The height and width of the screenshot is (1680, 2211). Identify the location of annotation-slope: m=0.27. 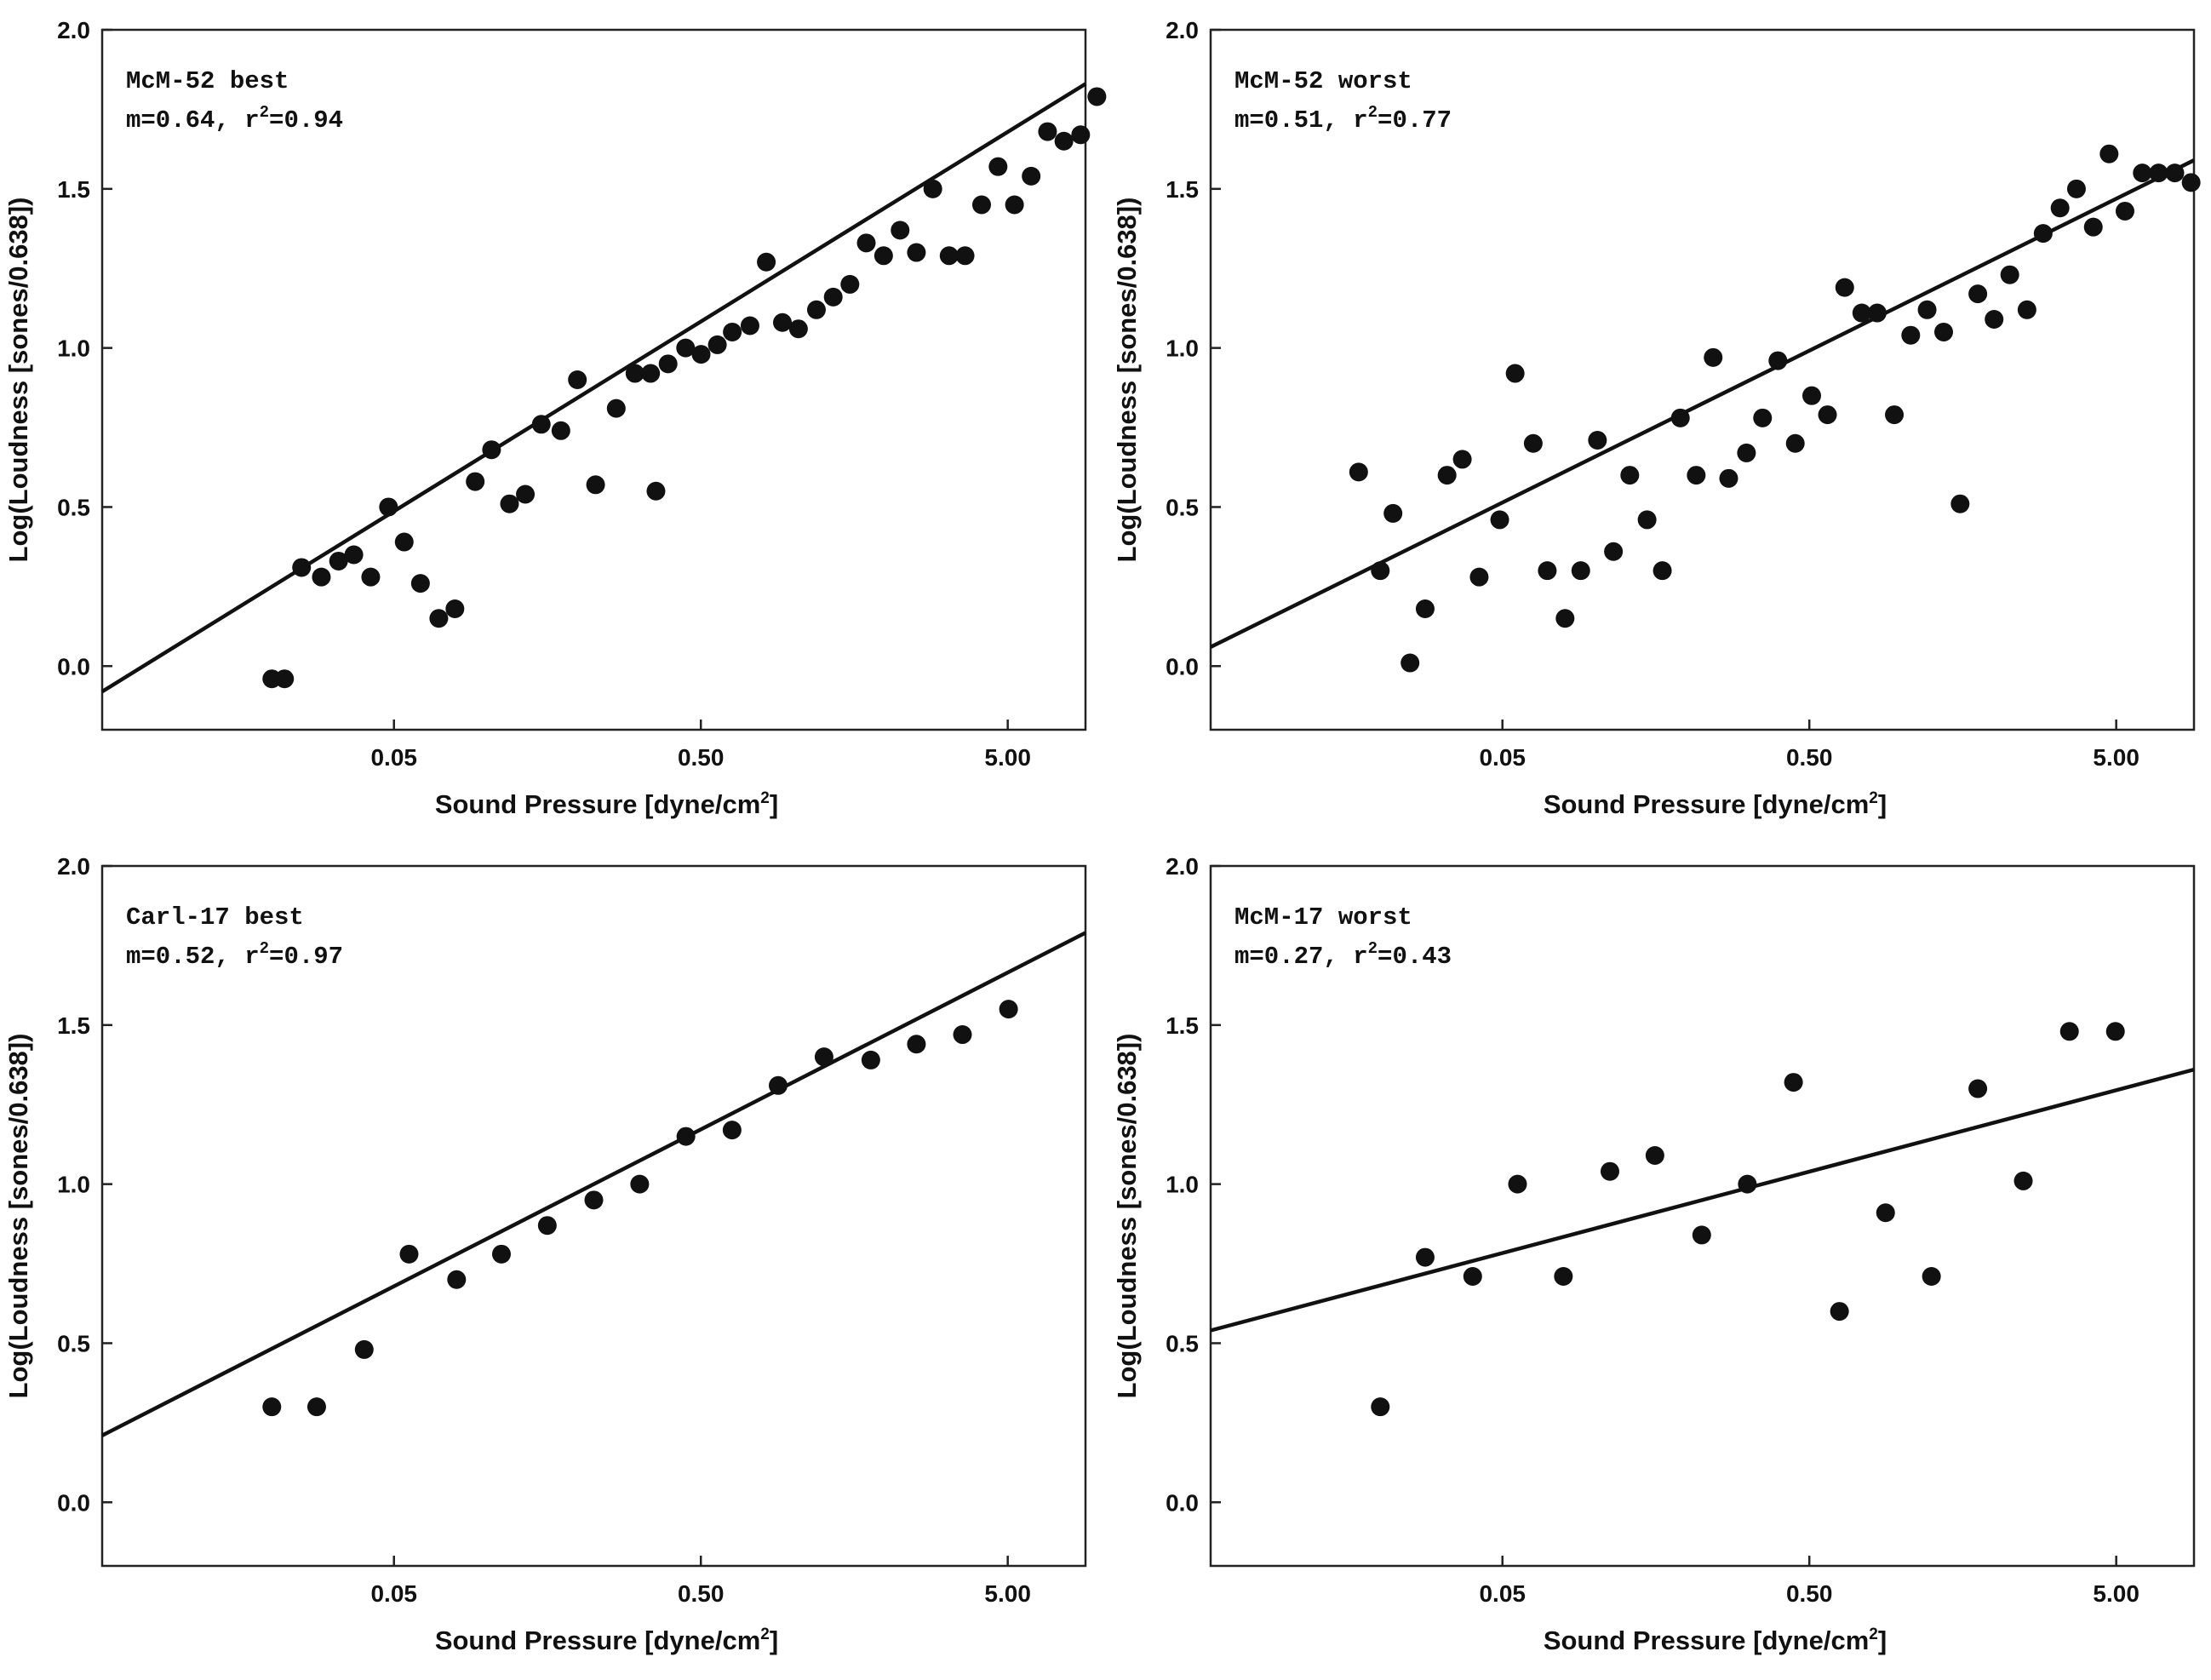
(1278, 957).